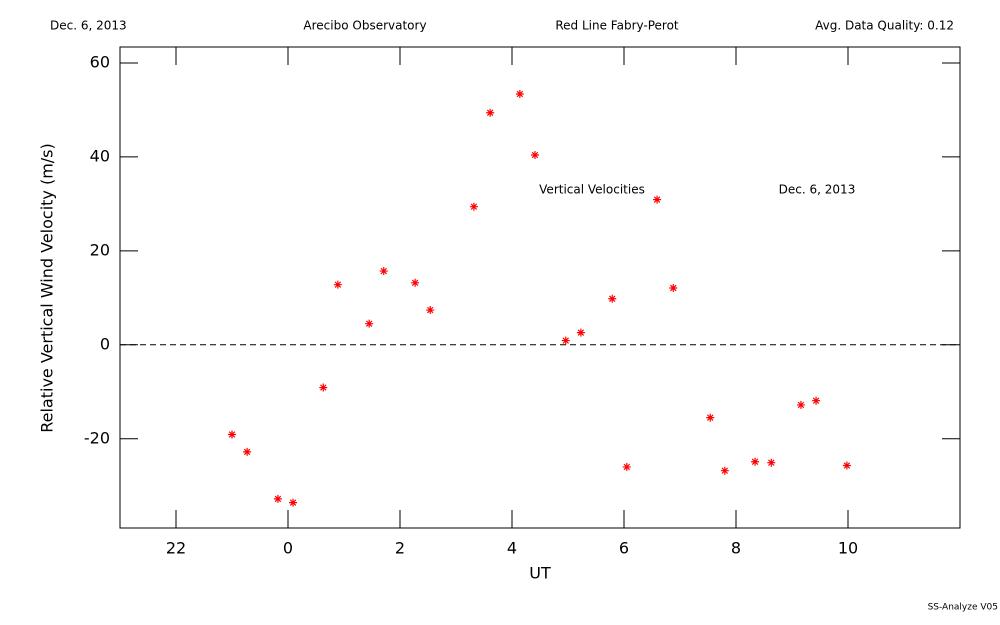 The height and width of the screenshot is (625, 1000). What do you see at coordinates (848, 548) in the screenshot?
I see `x-tick-label: 10` at bounding box center [848, 548].